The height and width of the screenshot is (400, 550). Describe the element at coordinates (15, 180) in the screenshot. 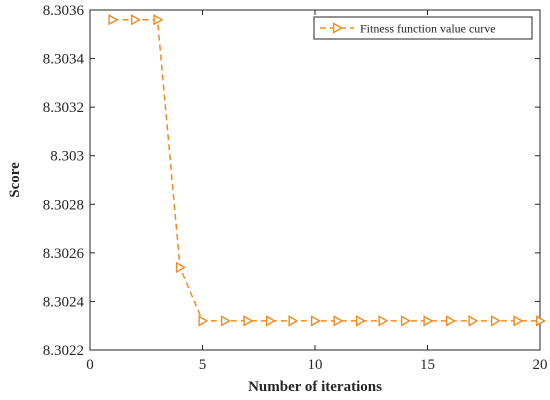

I see `y-axis-title: Score` at that location.